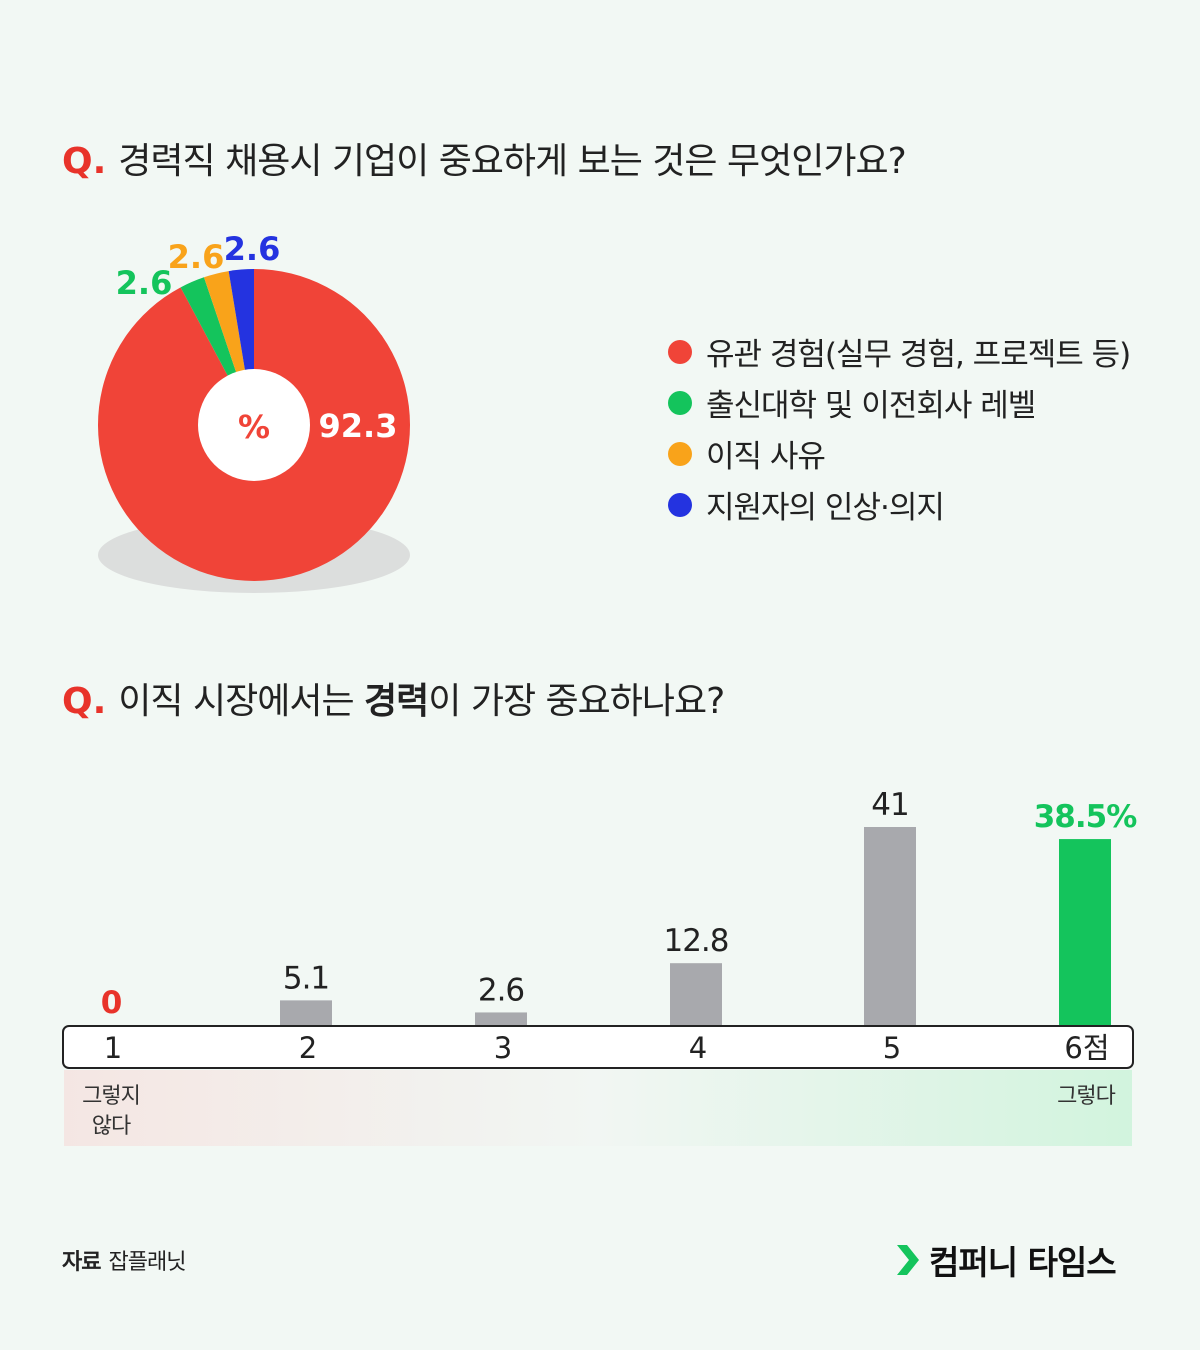 The width and height of the screenshot is (1200, 1350). I want to click on axis-tick-label: 4, so click(698, 1048).